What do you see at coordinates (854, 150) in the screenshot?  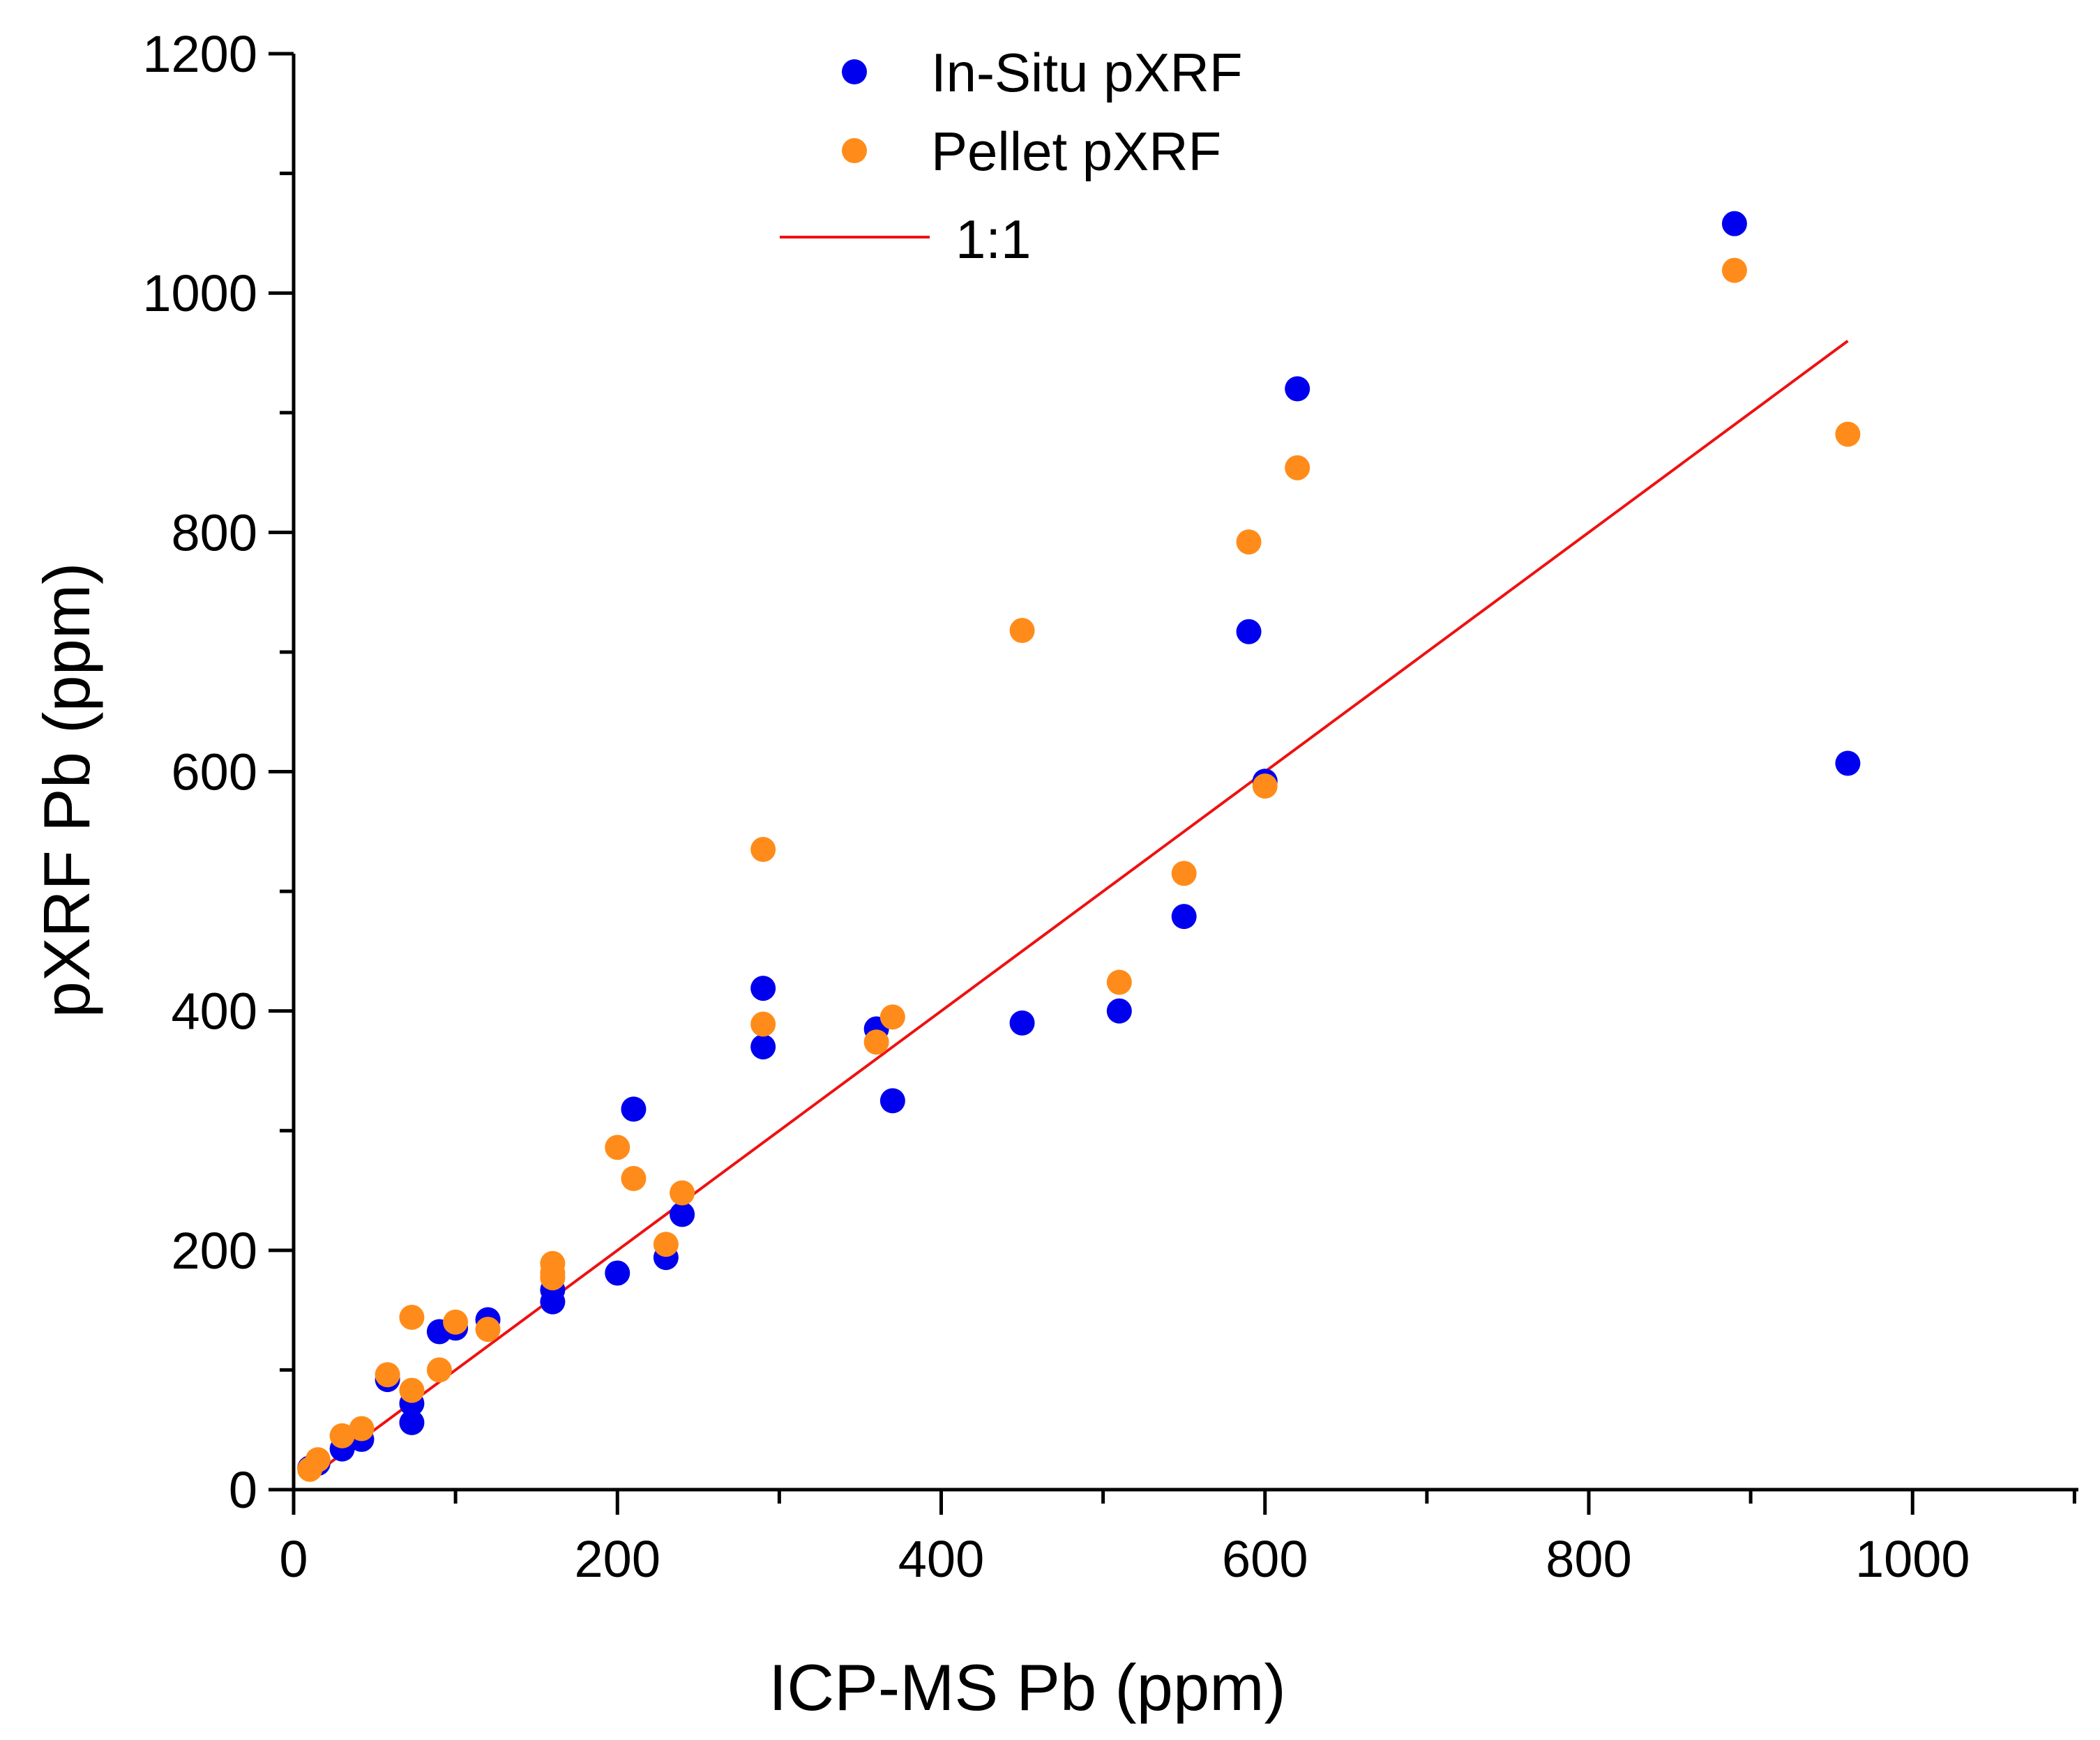 I see `legend-pellet-marker` at bounding box center [854, 150].